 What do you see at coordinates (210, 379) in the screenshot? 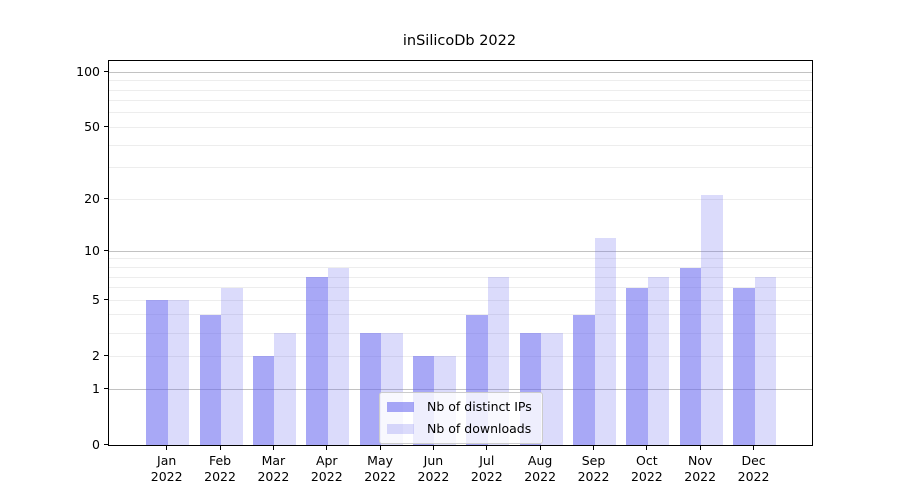
I see `bar-distinct-ips-feb` at bounding box center [210, 379].